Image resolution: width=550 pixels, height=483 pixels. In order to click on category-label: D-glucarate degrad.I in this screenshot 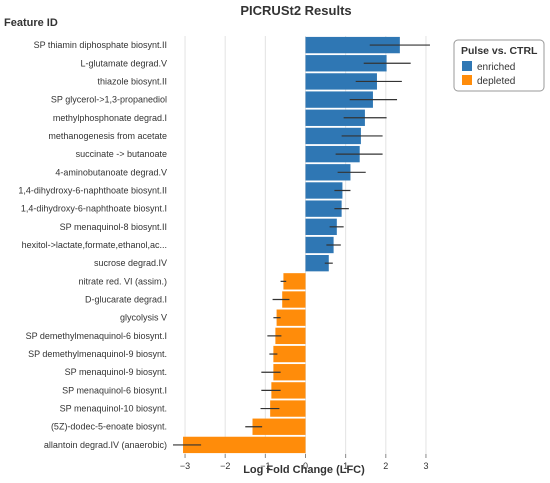, I will do `click(126, 300)`.